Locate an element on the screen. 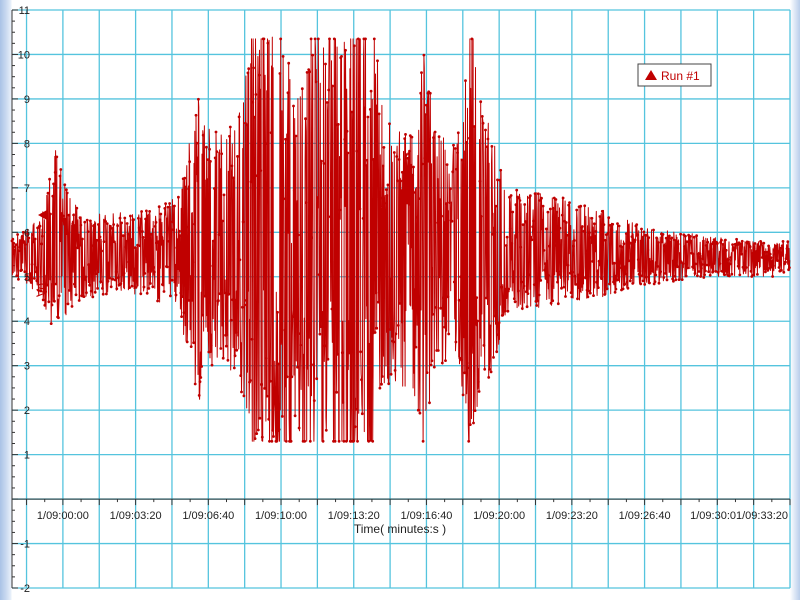  y-axis-marker-icon is located at coordinates (42, 215).